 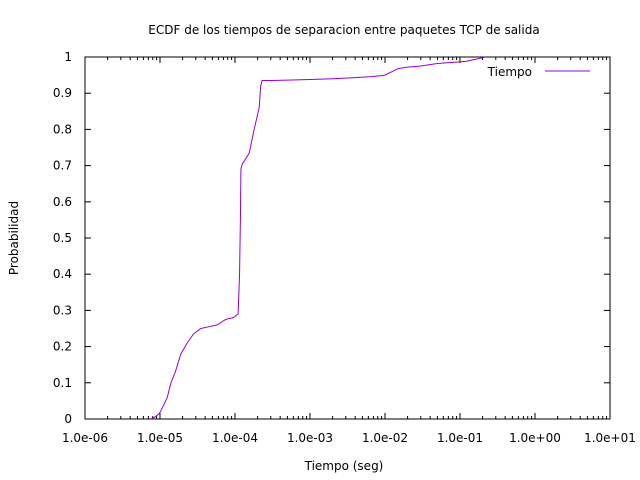 What do you see at coordinates (68, 57) in the screenshot?
I see `y-tick-label: 1` at bounding box center [68, 57].